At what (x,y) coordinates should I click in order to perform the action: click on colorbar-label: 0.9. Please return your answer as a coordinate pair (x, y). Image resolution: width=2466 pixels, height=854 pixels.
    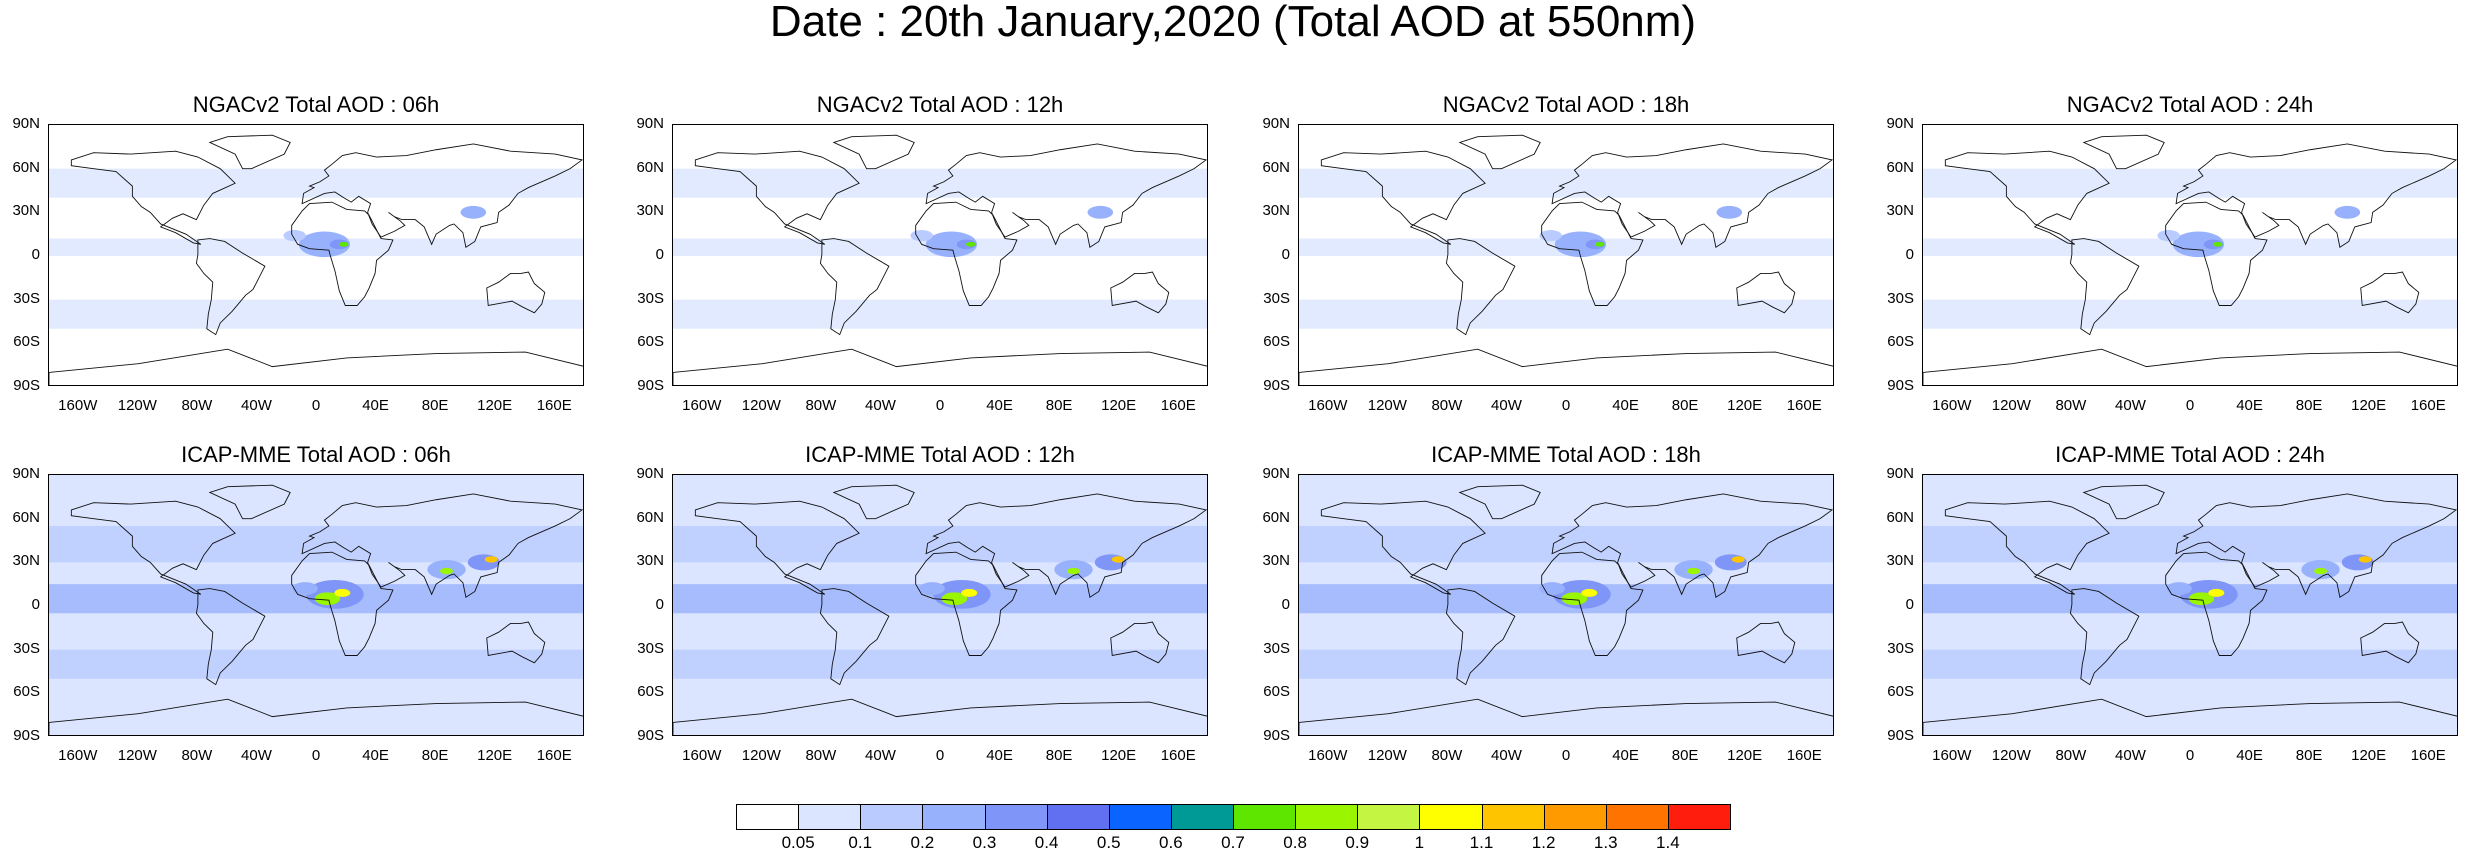
    Looking at the image, I should click on (1357, 842).